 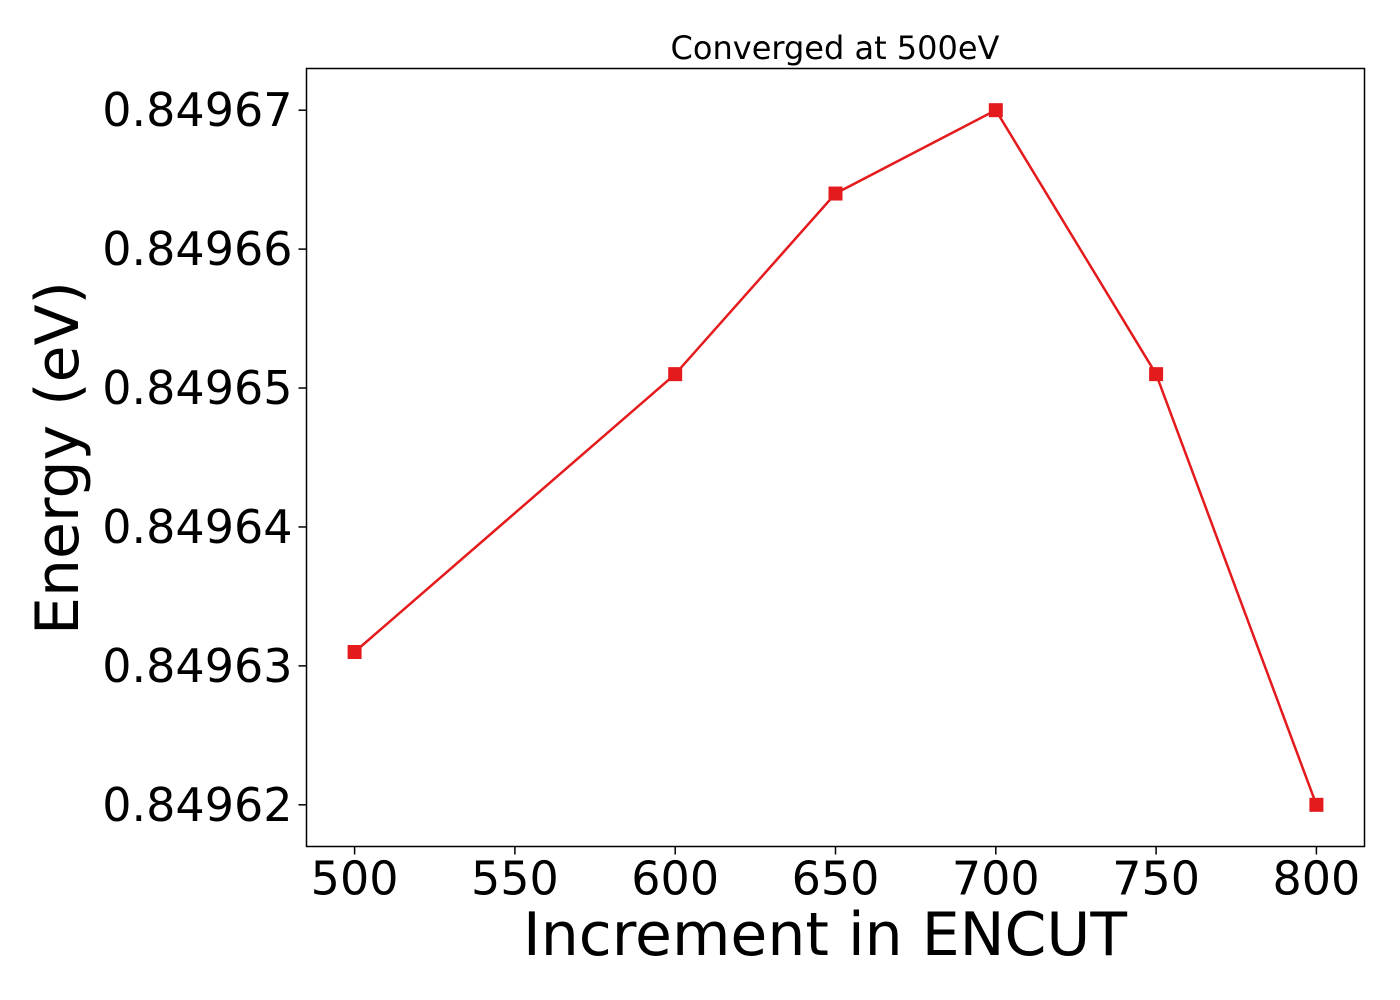 I want to click on y-axis-label: Energy (eV), so click(x=58, y=458).